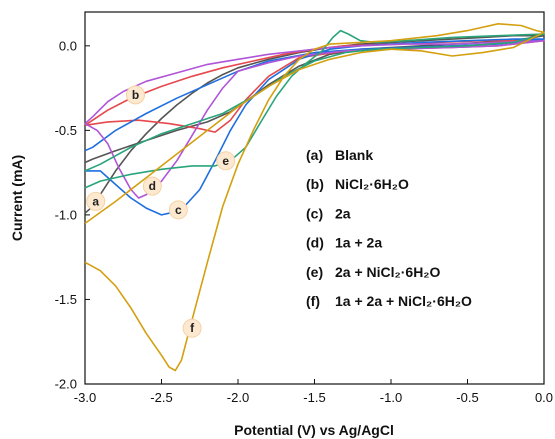 This screenshot has height=439, width=555. What do you see at coordinates (544, 397) in the screenshot?
I see `x-tick-label: 0.0` at bounding box center [544, 397].